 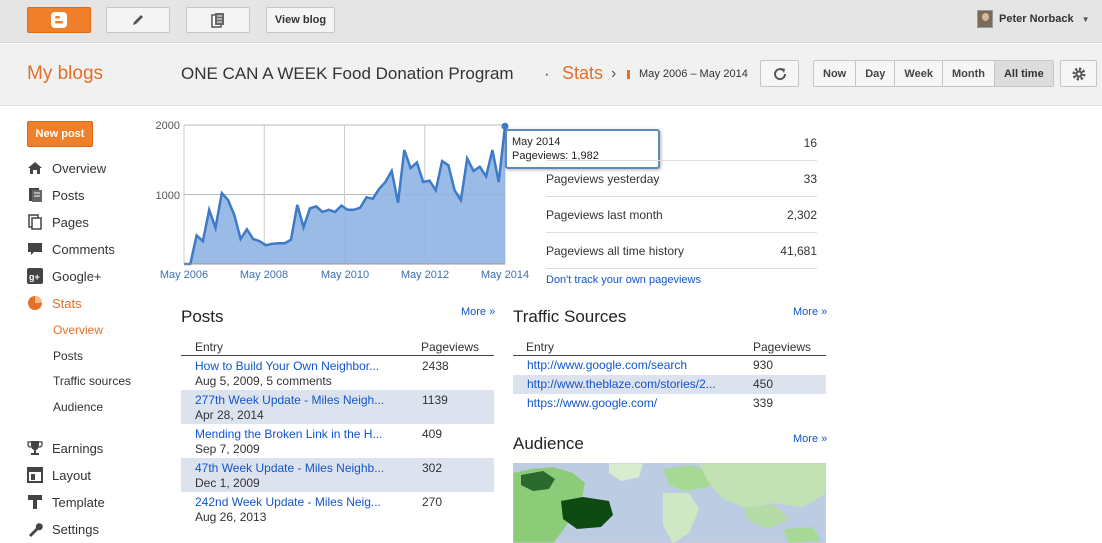 I want to click on sidebar-item-label: Layout, so click(x=72, y=475).